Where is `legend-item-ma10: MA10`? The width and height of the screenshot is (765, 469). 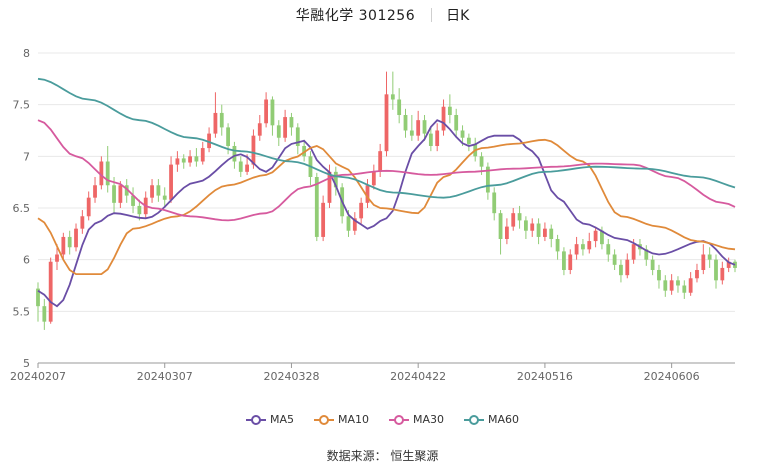
legend-item-ma10: MA10 is located at coordinates (341, 419).